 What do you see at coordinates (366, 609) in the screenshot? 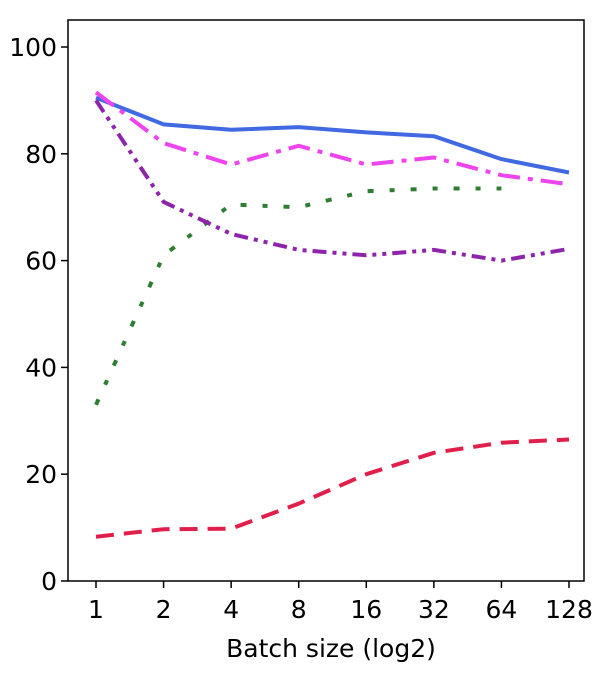
I see `x-tick-label: 16` at bounding box center [366, 609].